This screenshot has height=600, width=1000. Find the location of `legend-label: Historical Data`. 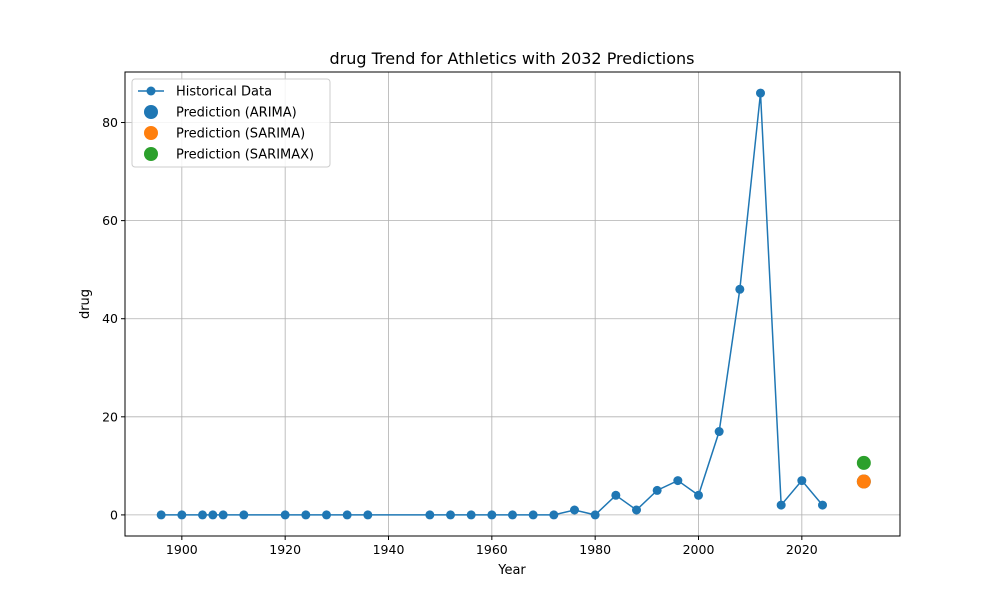

legend-label: Historical Data is located at coordinates (224, 92).